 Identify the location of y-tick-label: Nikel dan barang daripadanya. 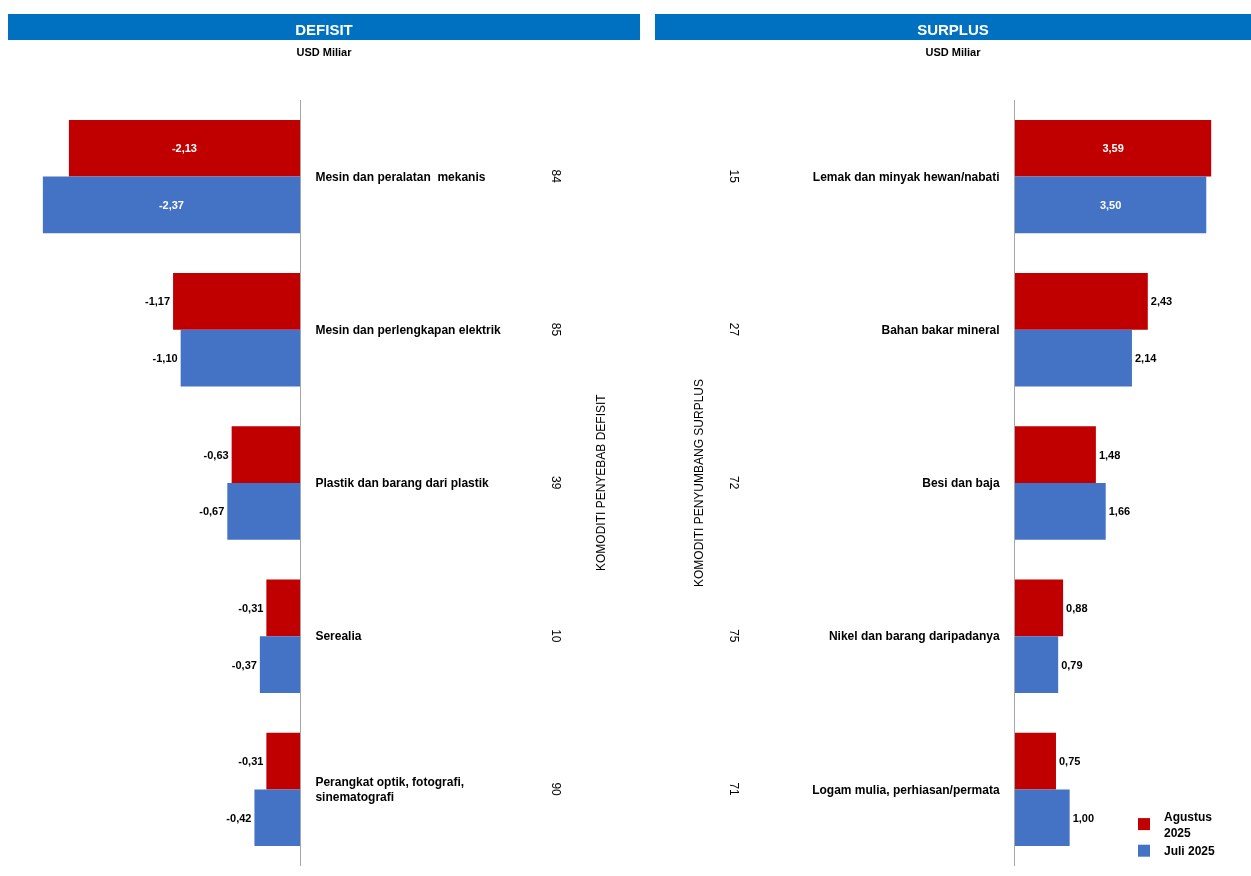
(914, 636).